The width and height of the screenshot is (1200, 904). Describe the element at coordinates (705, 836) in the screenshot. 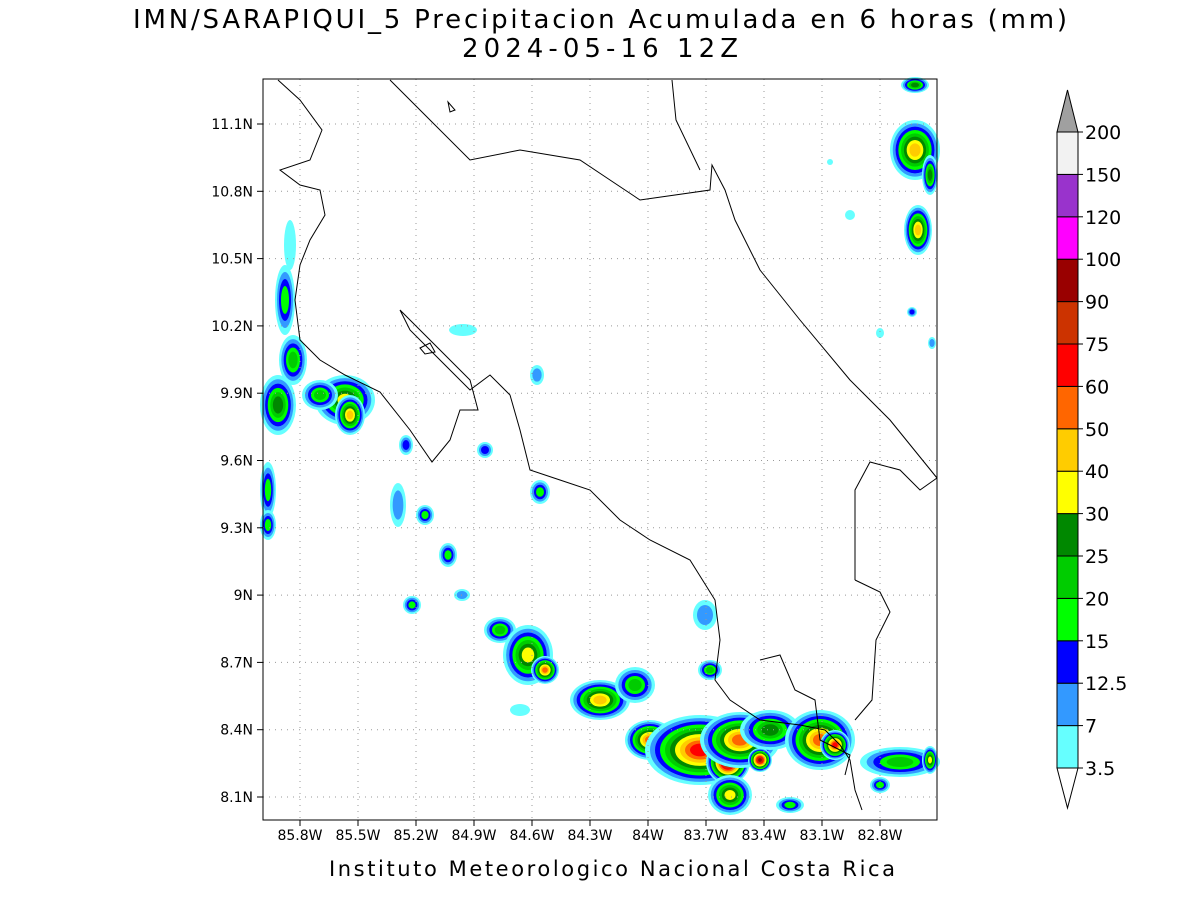

I see `x-tick-label: 83.7W` at that location.